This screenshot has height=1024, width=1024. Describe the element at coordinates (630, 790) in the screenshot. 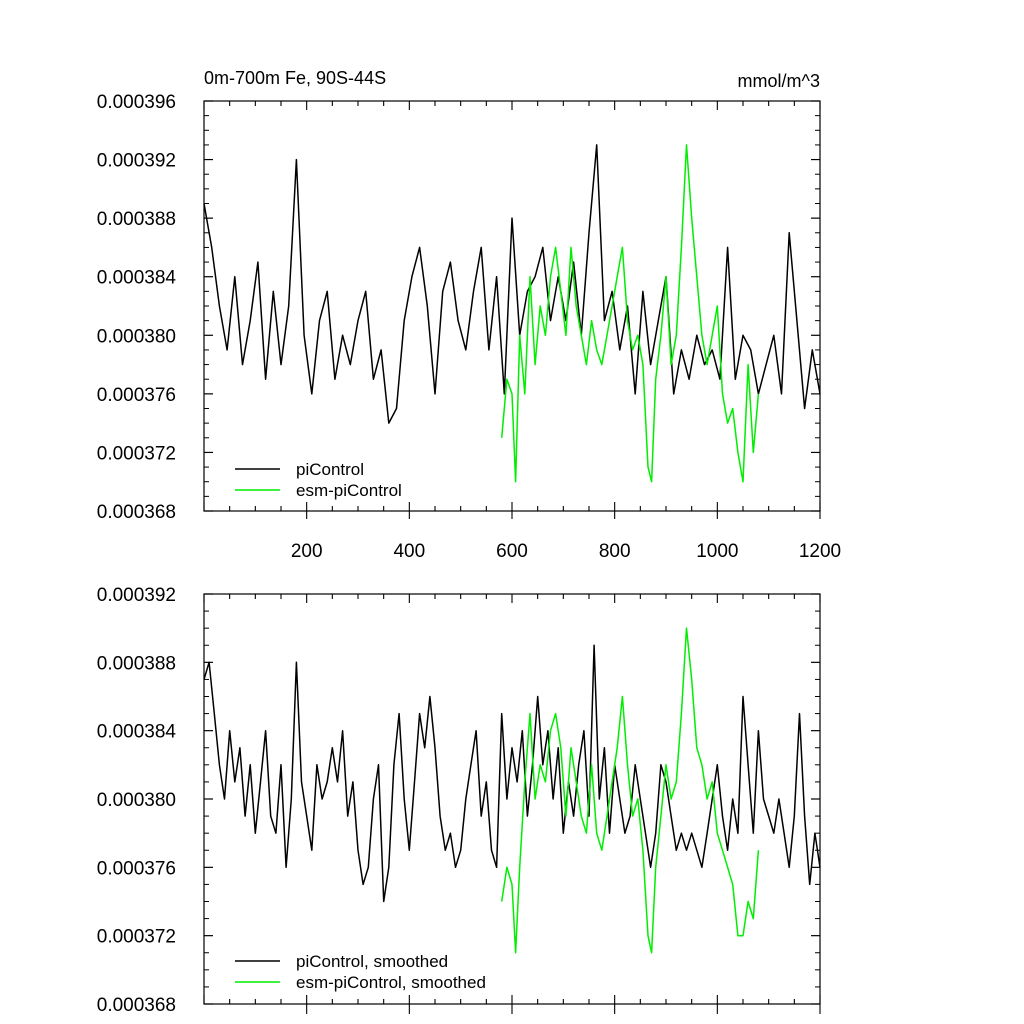

I see `series-line-esm-picontrol-smoothed` at that location.